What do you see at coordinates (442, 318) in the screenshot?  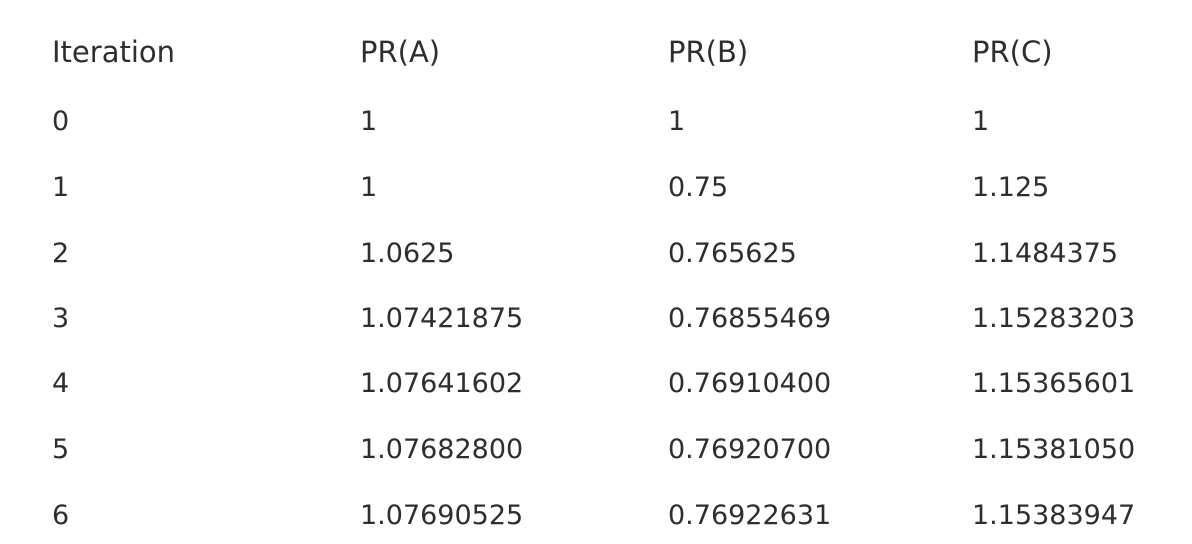 I see `cell-pr-a: 1.07421875` at bounding box center [442, 318].